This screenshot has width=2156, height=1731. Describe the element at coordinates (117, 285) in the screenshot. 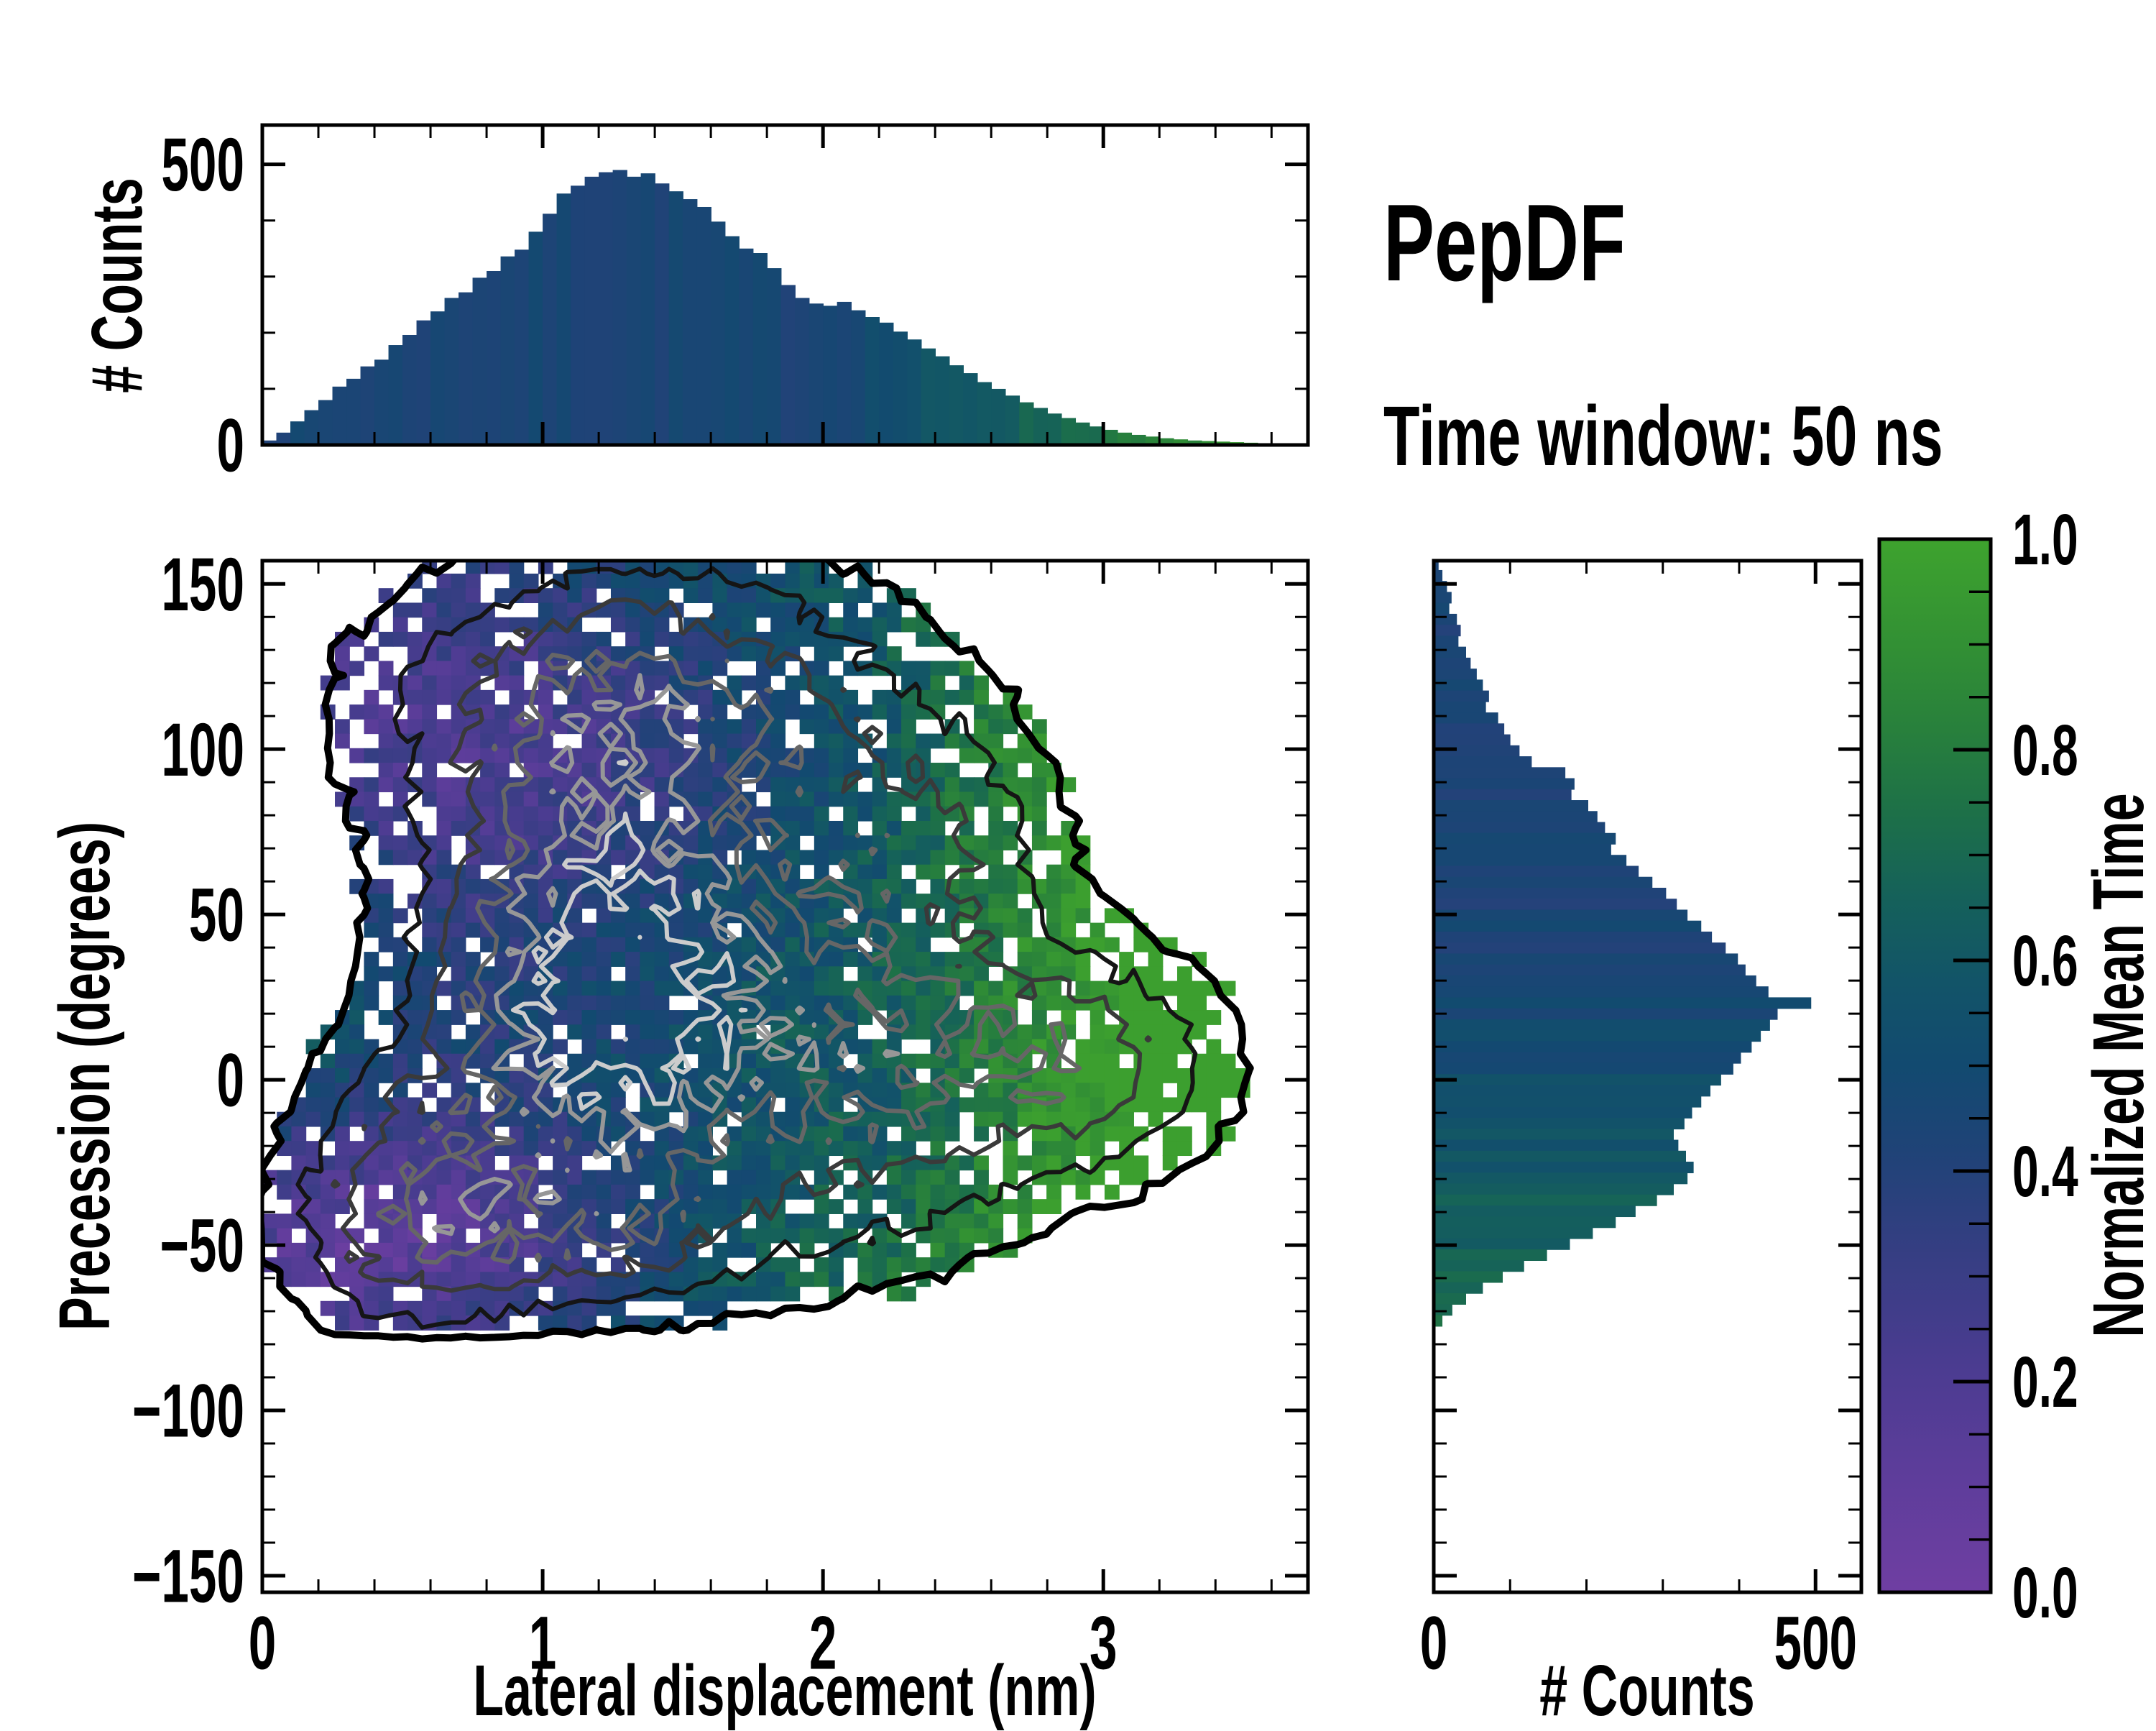

I see `top-hist-ylabel: # Counts` at that location.